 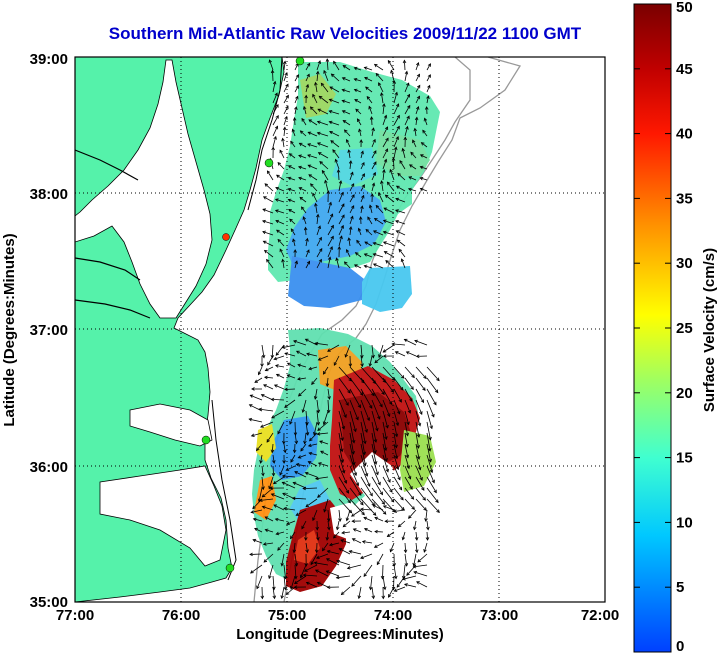 I want to click on colorbar-tick-label: 5, so click(x=680, y=587).